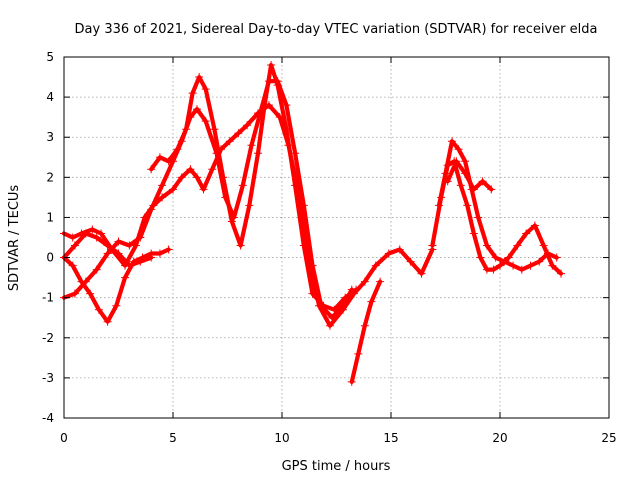  What do you see at coordinates (50, 57) in the screenshot?
I see `y-tick-label: 5` at bounding box center [50, 57].